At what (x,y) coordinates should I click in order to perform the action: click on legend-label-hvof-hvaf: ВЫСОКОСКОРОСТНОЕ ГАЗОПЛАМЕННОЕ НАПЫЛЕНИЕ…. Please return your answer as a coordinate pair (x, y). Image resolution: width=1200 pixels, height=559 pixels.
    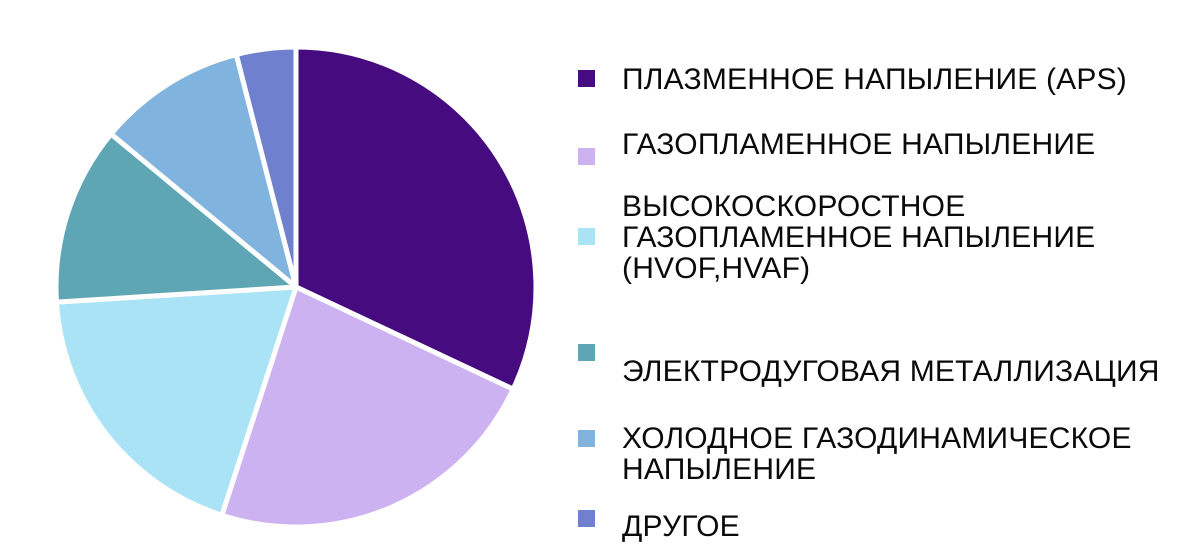
    Looking at the image, I should click on (859, 237).